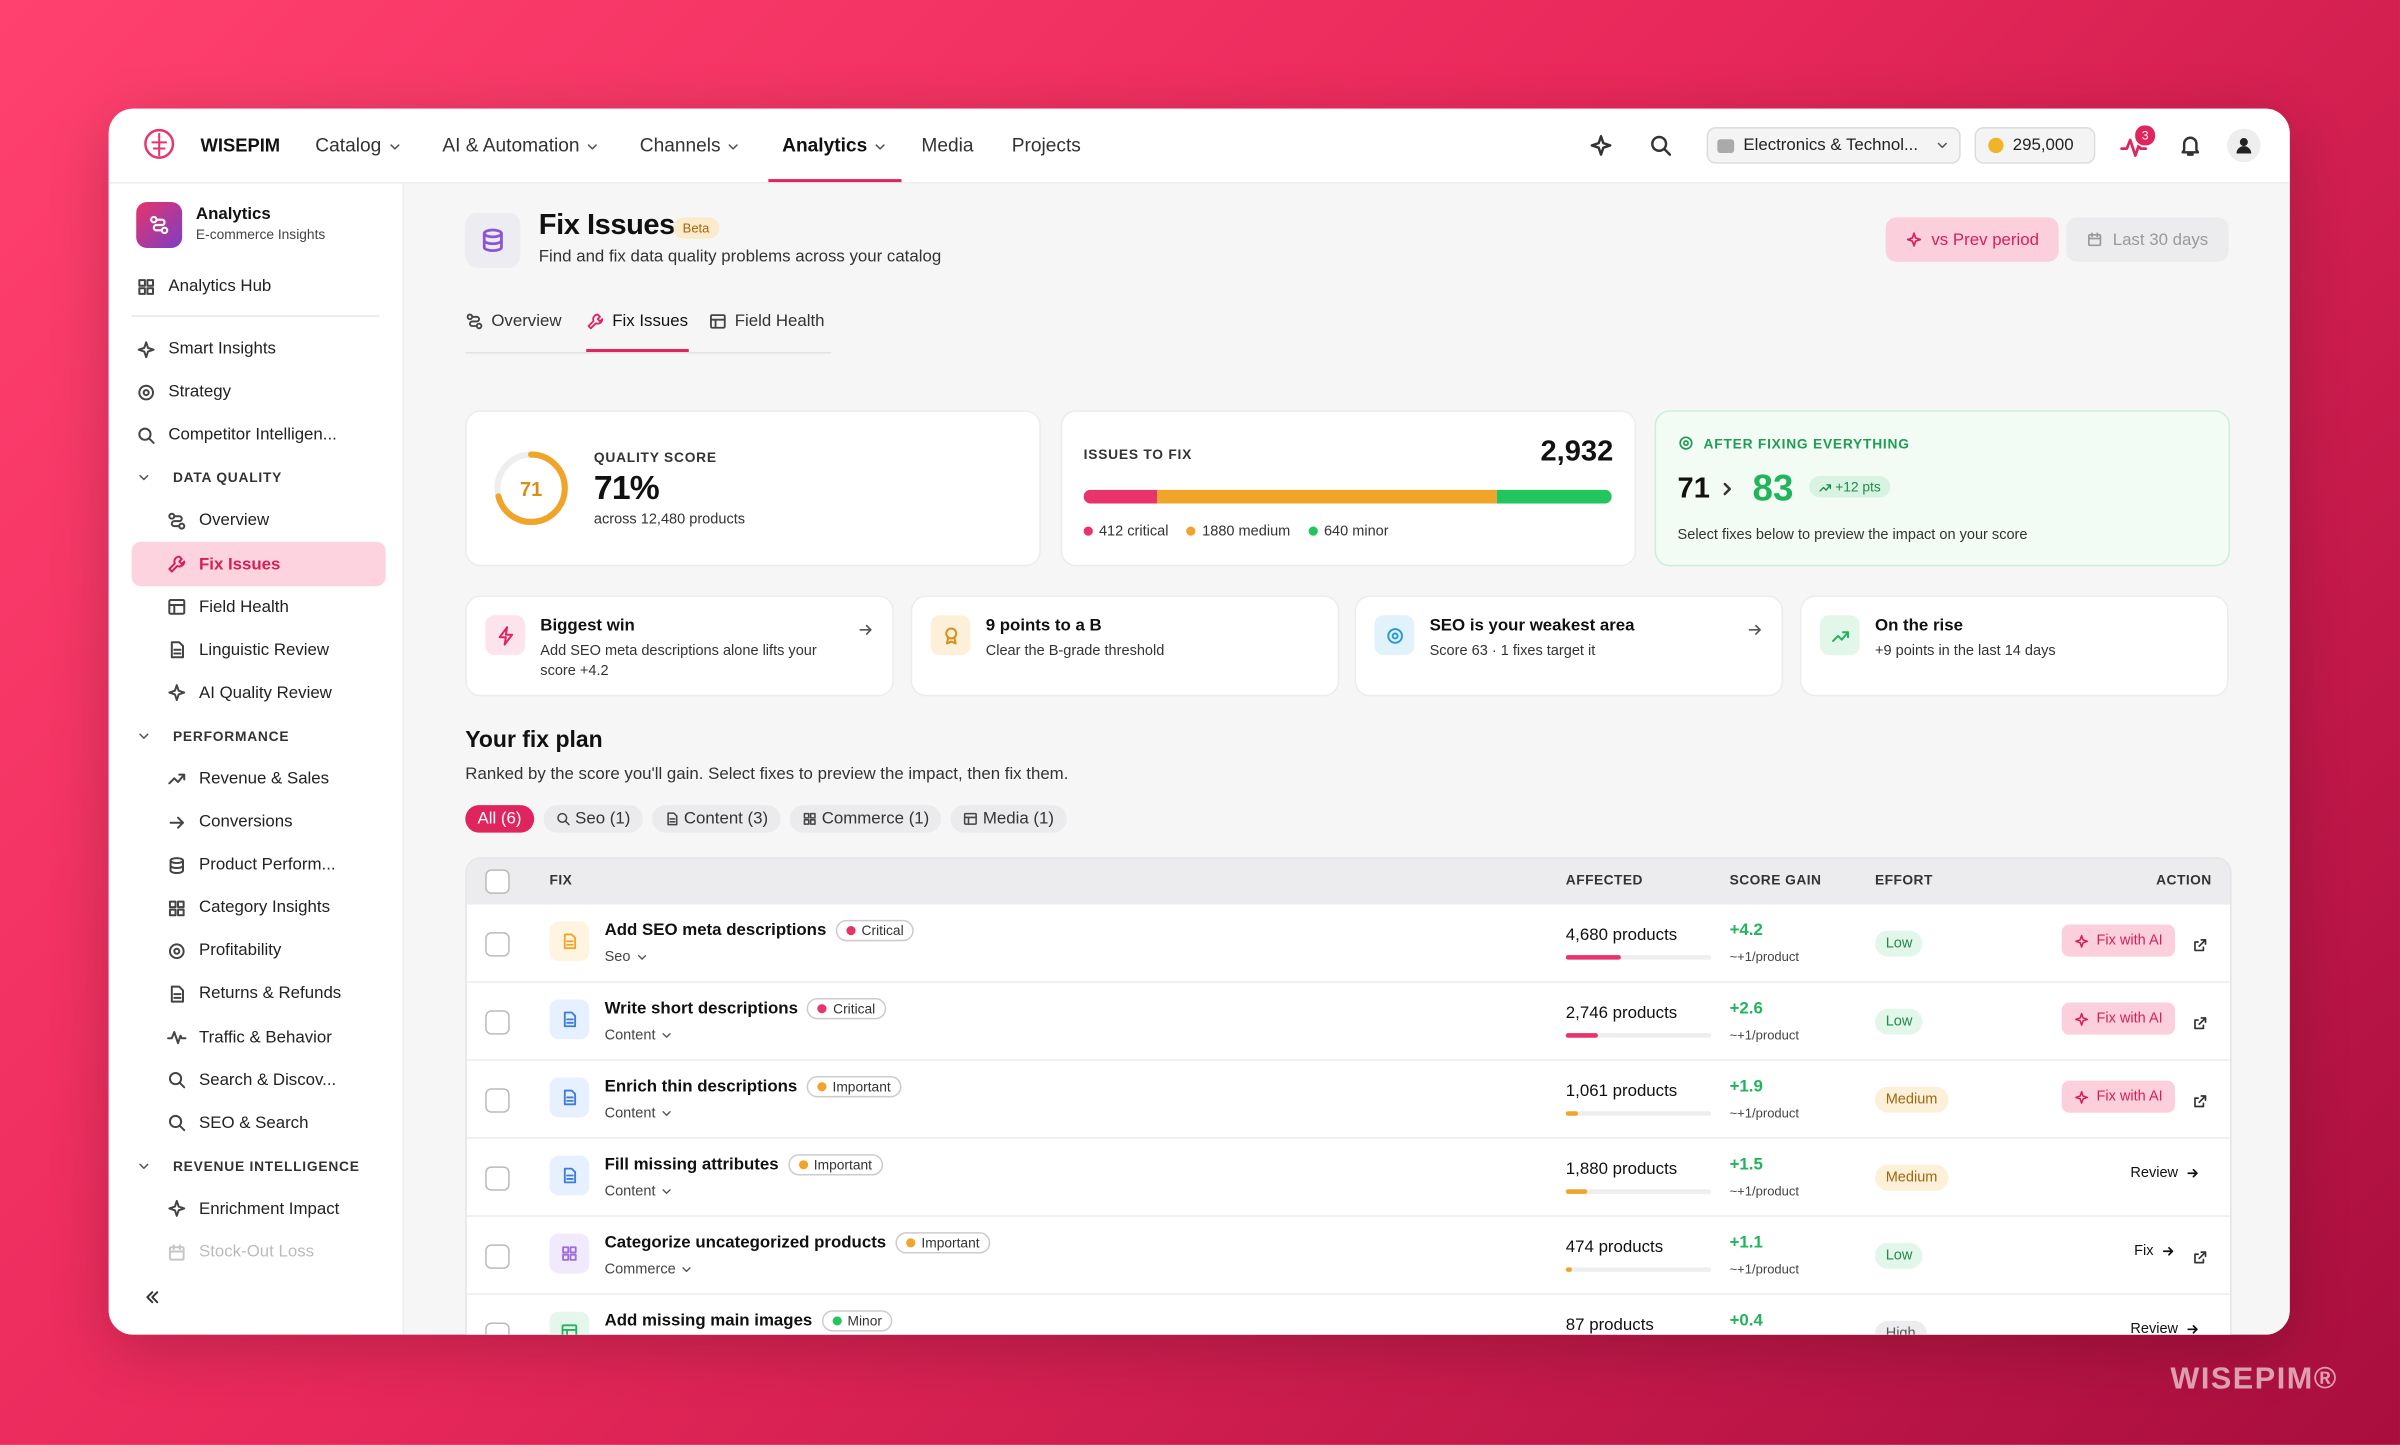 The image size is (2400, 1445). Describe the element at coordinates (256, 1166) in the screenshot. I see `section-header: REVENUE INTELLIGENCE` at that location.